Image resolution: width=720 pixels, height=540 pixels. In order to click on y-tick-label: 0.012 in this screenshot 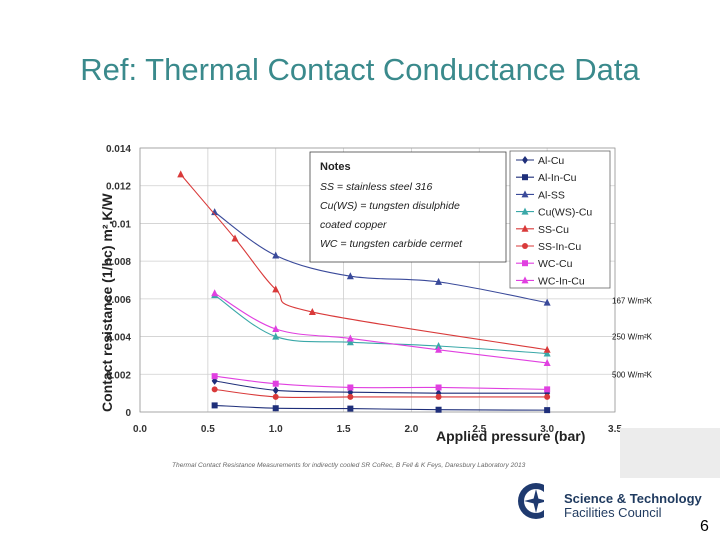, I will do `click(118, 187)`.